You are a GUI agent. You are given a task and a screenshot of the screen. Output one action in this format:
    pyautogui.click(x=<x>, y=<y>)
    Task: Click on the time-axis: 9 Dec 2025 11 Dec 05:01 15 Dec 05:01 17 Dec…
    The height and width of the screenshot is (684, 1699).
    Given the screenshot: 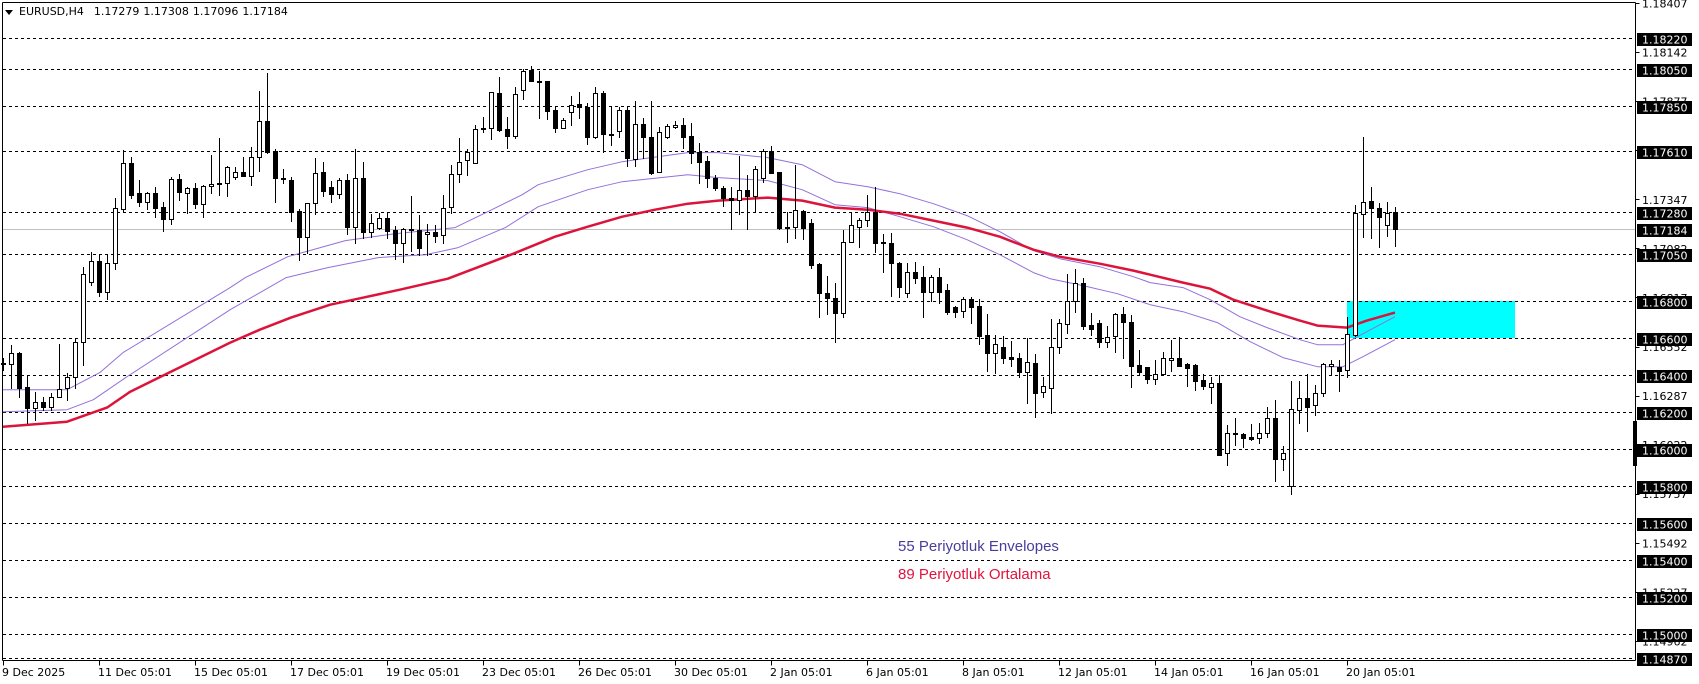 What is the action you would take?
    pyautogui.click(x=709, y=670)
    